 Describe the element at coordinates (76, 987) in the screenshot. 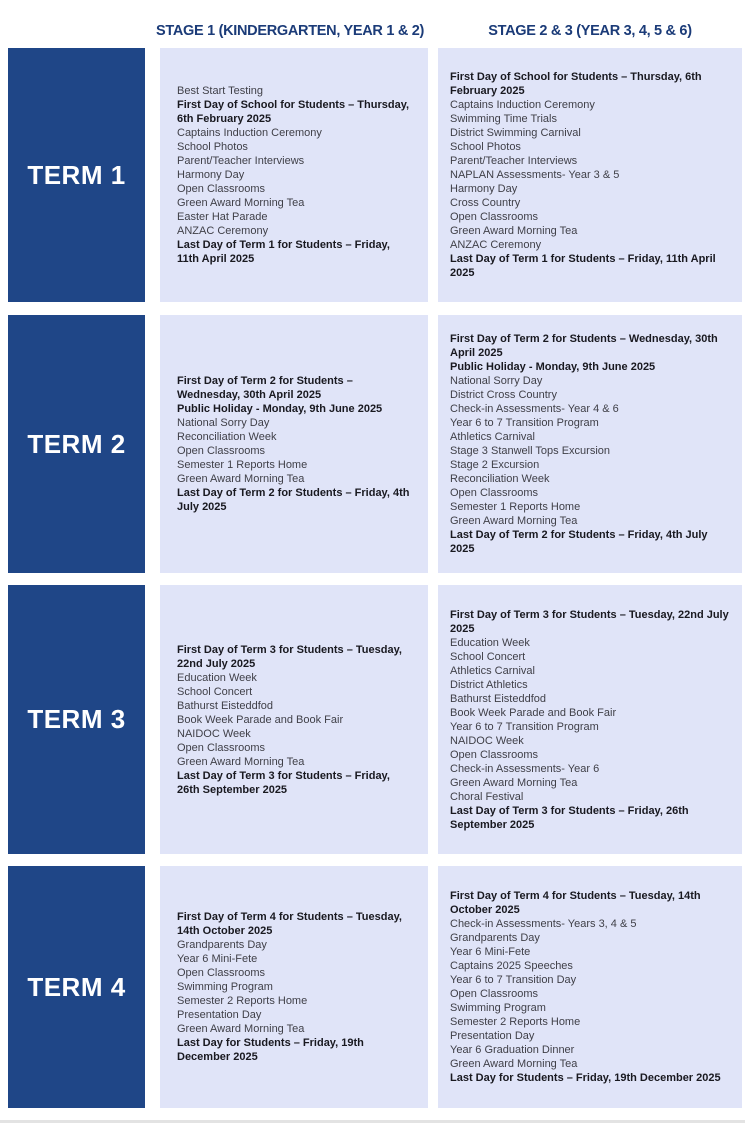

I see `term-4-box: TERM 4` at that location.